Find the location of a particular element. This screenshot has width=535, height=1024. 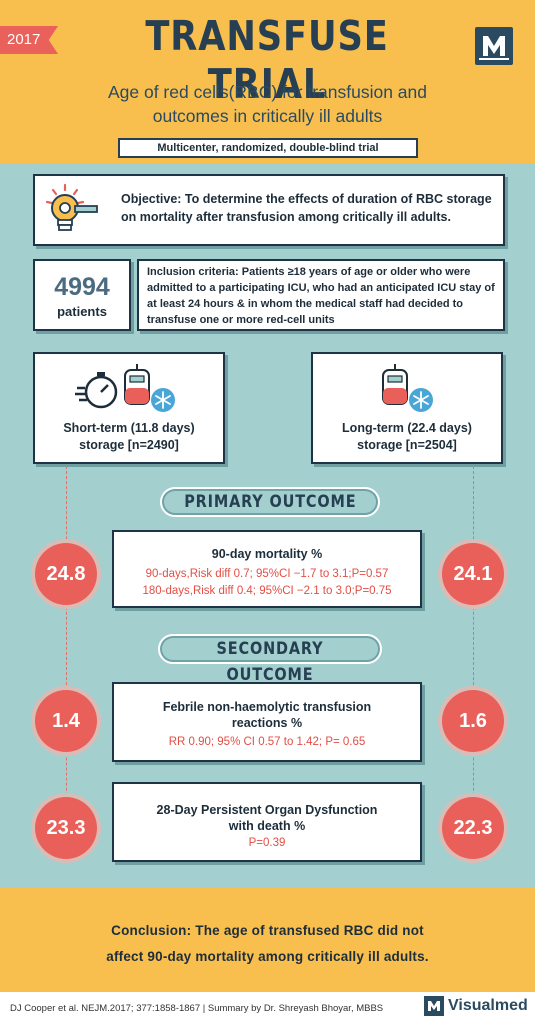

subtitle-line-2: outcomes in critically ill adults is located at coordinates (267, 116).